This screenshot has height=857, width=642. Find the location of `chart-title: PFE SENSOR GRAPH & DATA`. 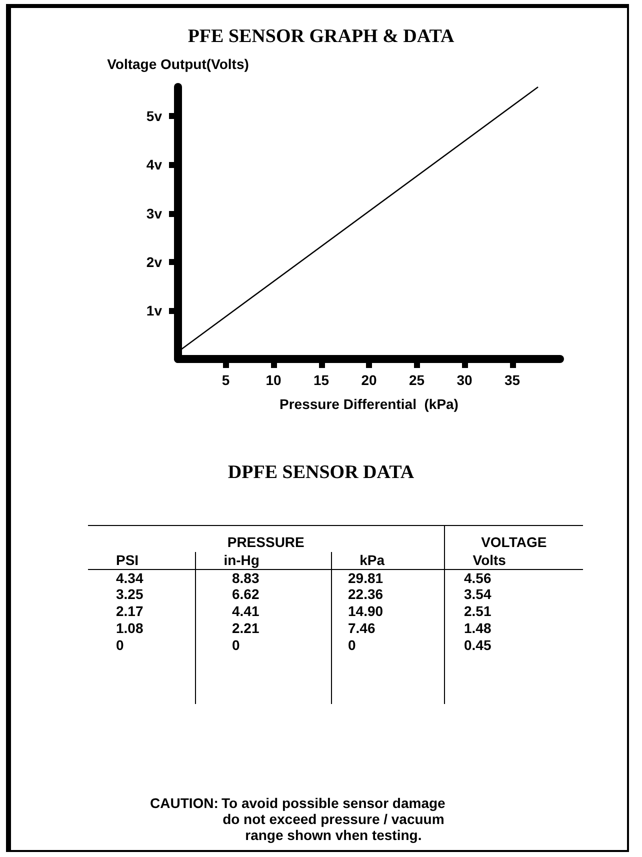

chart-title: PFE SENSOR GRAPH & DATA is located at coordinates (321, 36).